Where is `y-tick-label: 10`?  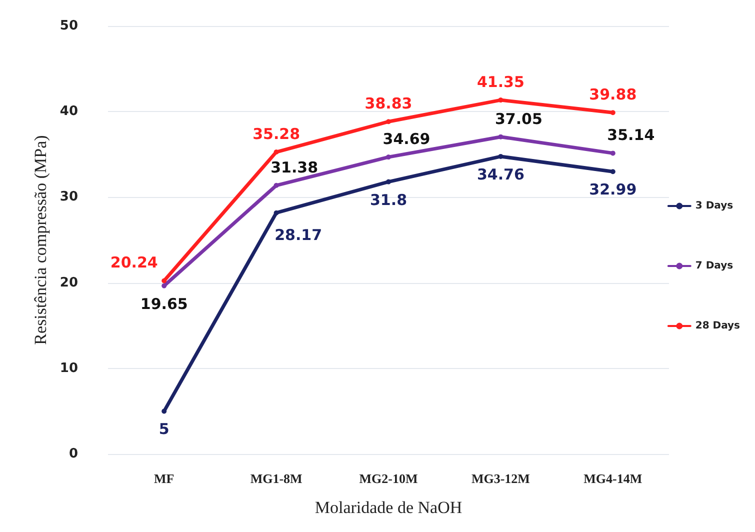 y-tick-label: 10 is located at coordinates (69, 368).